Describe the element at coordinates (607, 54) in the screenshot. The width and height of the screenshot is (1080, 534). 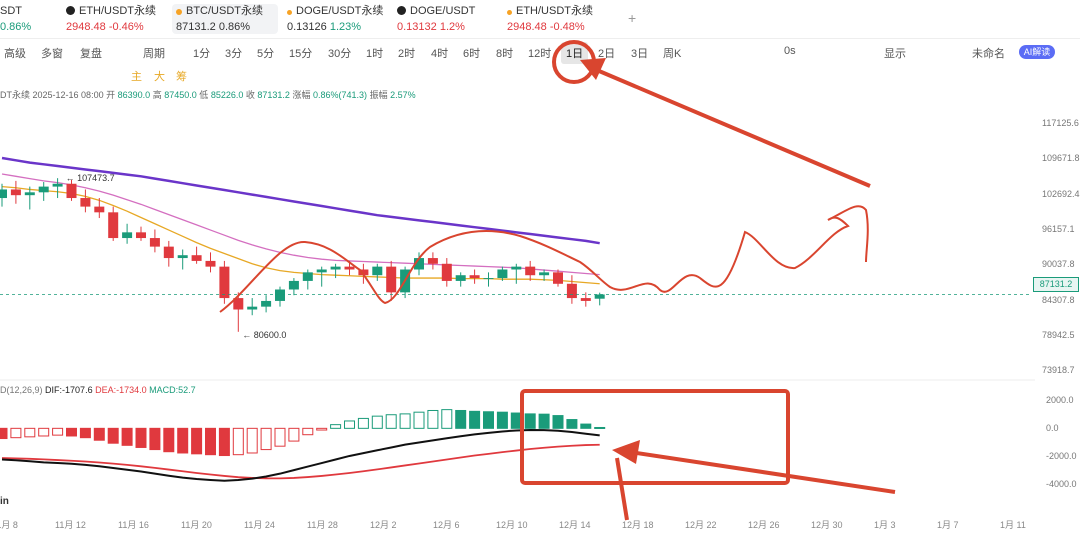
I see `period-2d: 2日` at that location.